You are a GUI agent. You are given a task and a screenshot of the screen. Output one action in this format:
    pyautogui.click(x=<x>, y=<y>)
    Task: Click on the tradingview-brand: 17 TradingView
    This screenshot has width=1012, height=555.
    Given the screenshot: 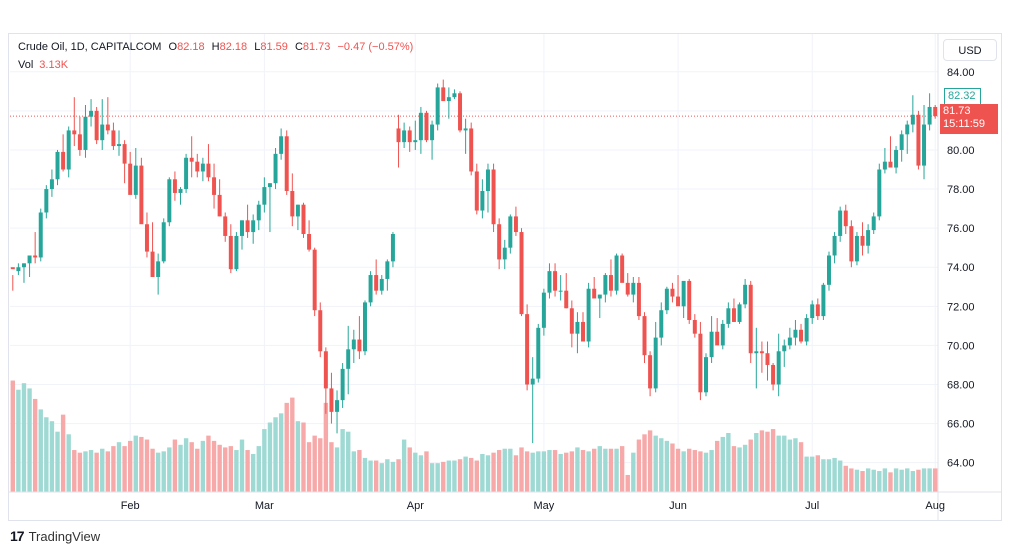 What is the action you would take?
    pyautogui.click(x=55, y=536)
    